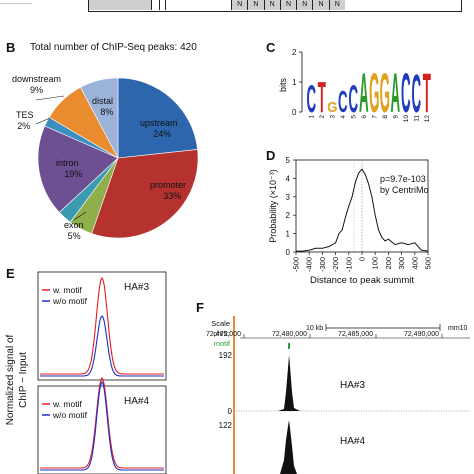 The image size is (474, 474). Describe the element at coordinates (458, 328) in the screenshot. I see `genome-label: mm10` at that location.